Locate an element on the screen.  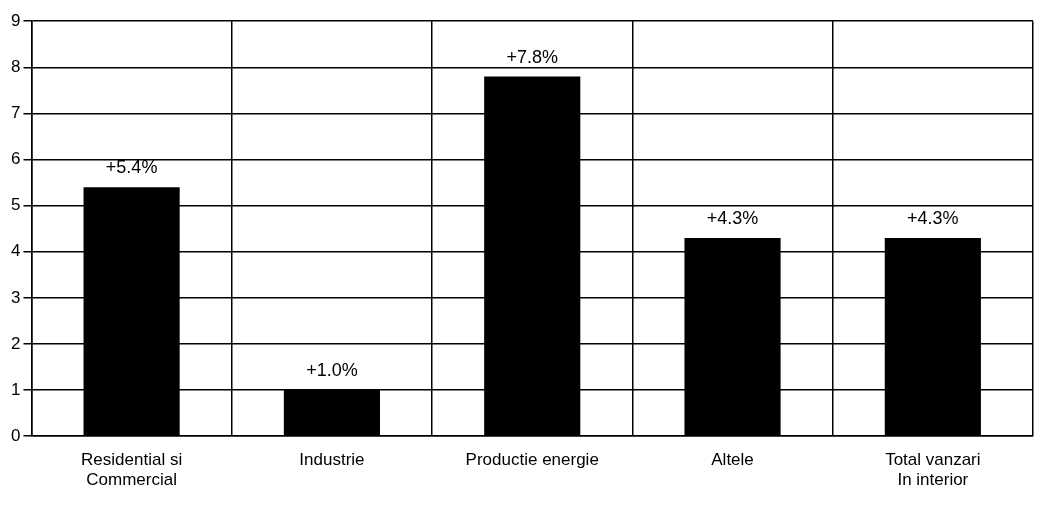
y-tick-label: 9 is located at coordinates (15, 20).